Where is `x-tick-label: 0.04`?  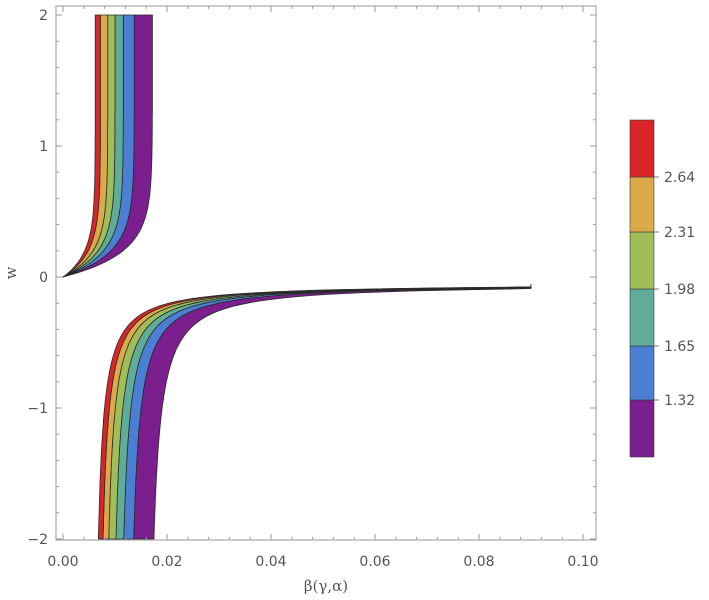
x-tick-label: 0.04 is located at coordinates (270, 562).